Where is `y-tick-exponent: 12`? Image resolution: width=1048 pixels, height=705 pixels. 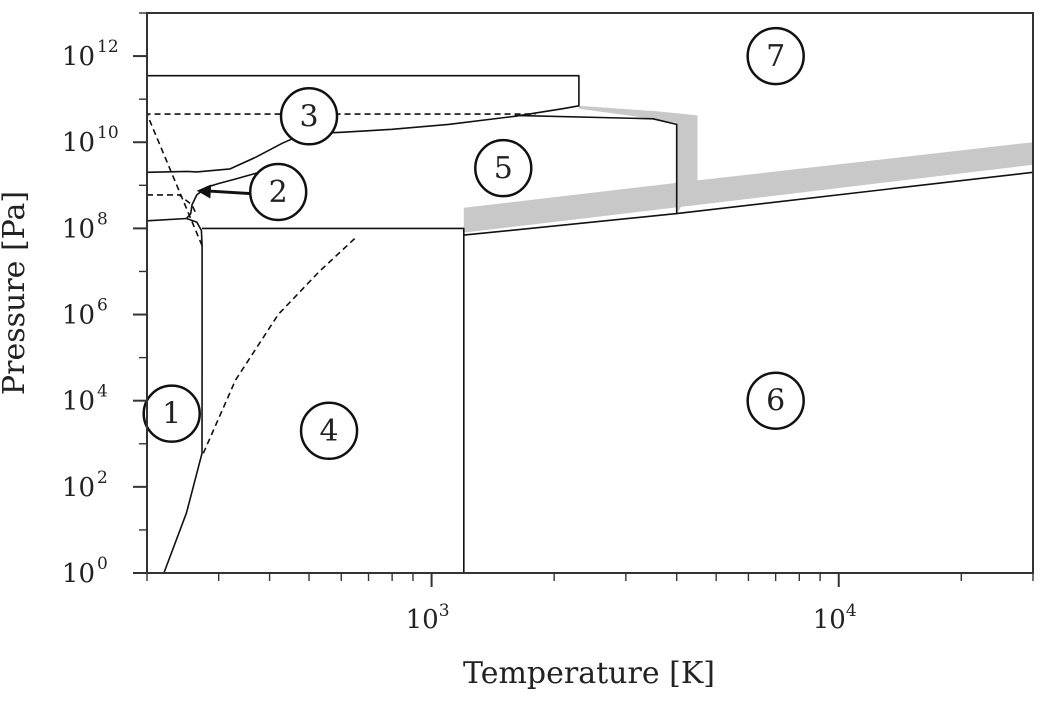 y-tick-exponent: 12 is located at coordinates (108, 47).